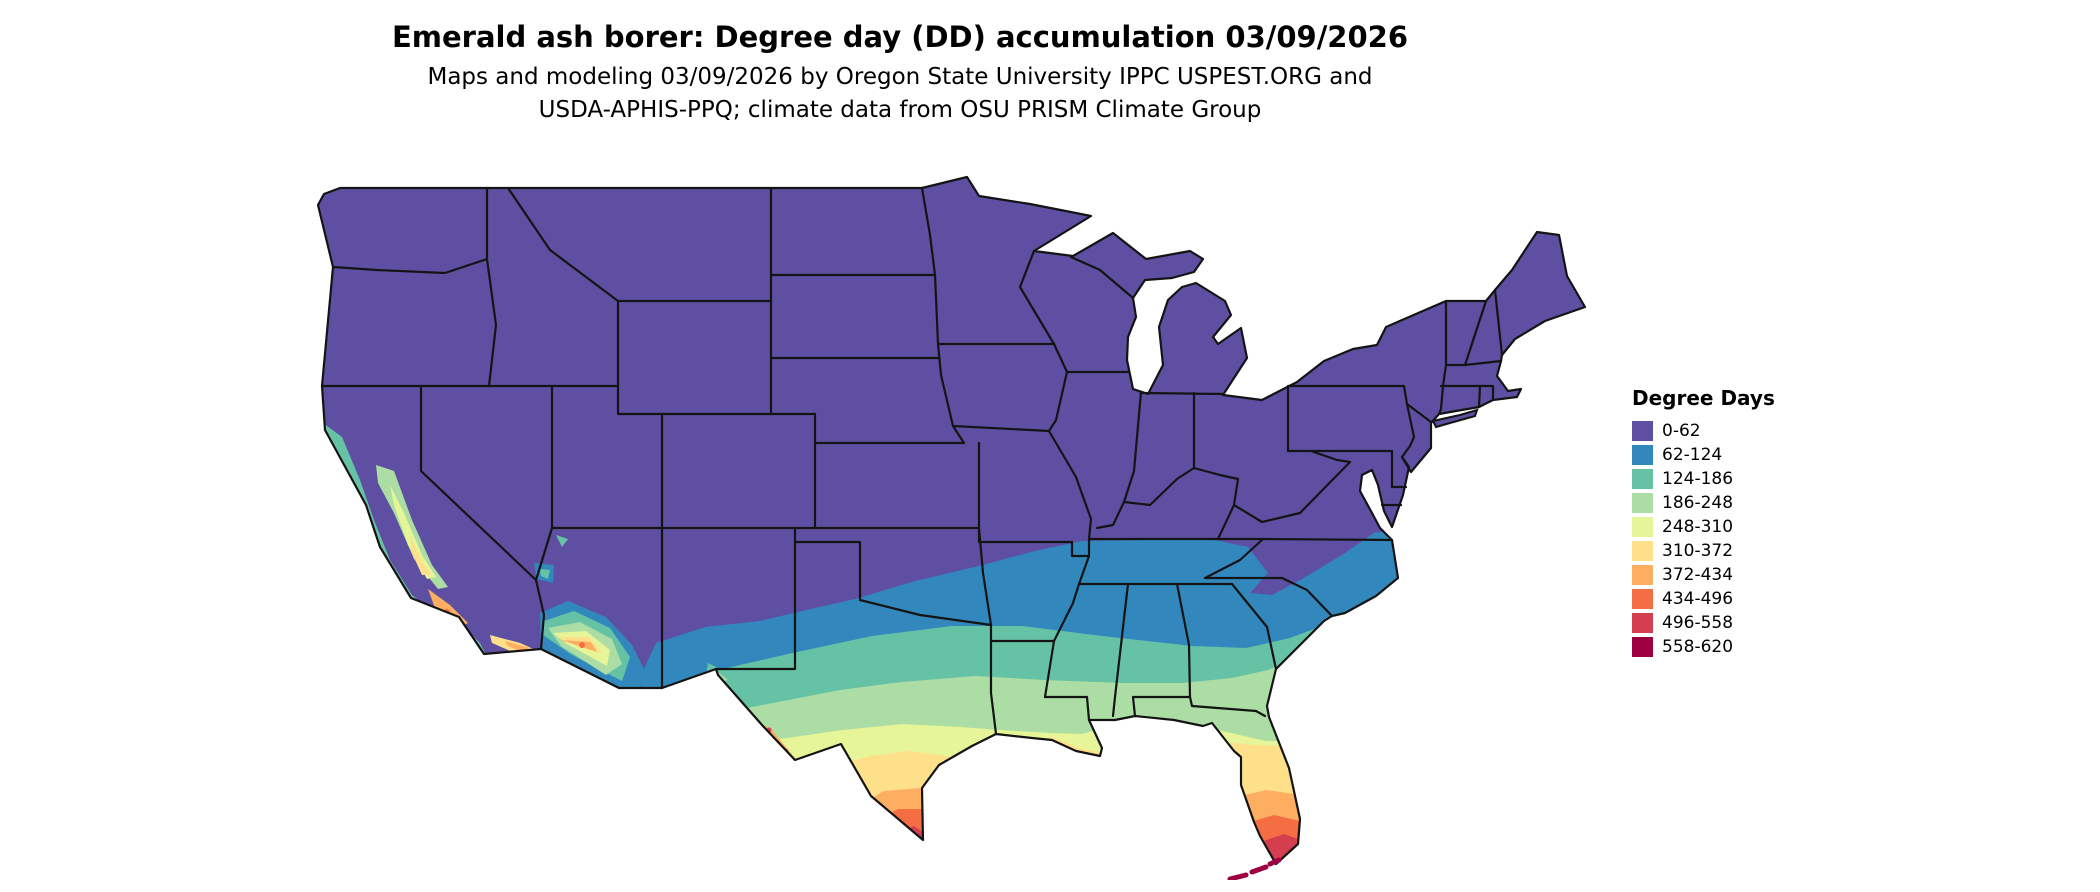 The width and height of the screenshot is (2100, 892). I want to click on dd-zone-124-186-sut, so click(562, 541).